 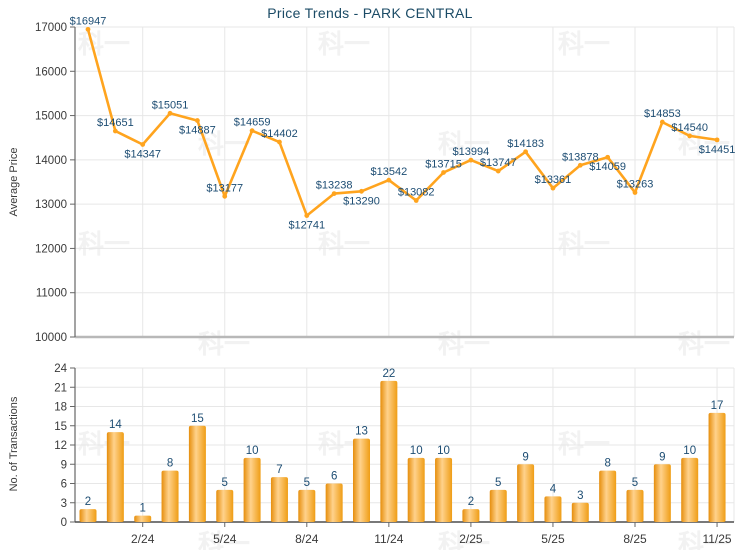 I want to click on x-tick-label: 2/24, so click(x=143, y=539).